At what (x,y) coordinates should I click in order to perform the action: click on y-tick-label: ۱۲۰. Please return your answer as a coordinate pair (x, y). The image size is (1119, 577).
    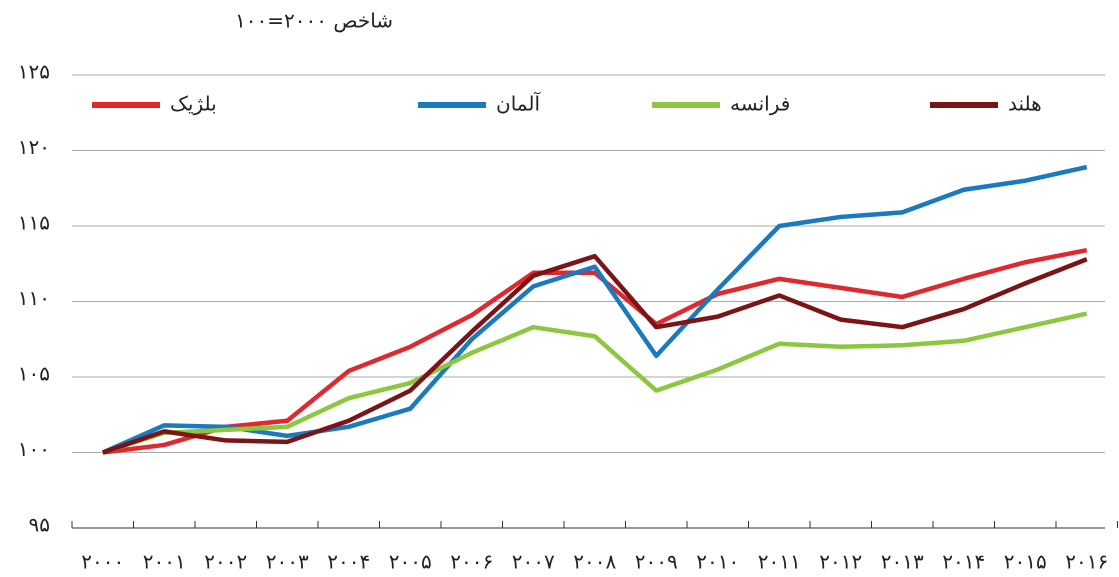
    Looking at the image, I should click on (34, 147).